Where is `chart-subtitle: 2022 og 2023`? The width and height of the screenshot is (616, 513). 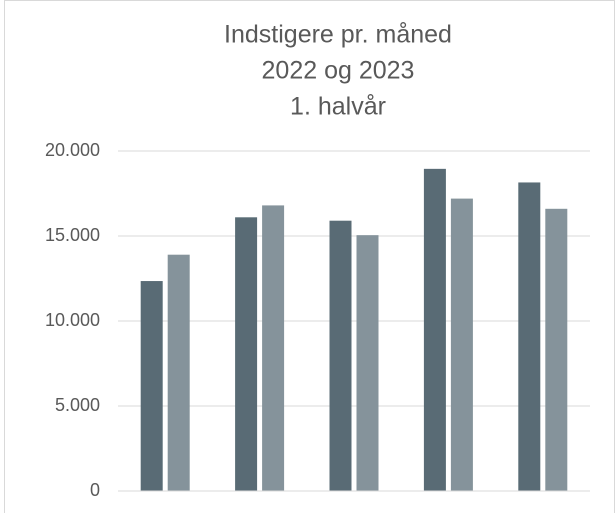
chart-subtitle: 2022 og 2023 is located at coordinates (338, 71).